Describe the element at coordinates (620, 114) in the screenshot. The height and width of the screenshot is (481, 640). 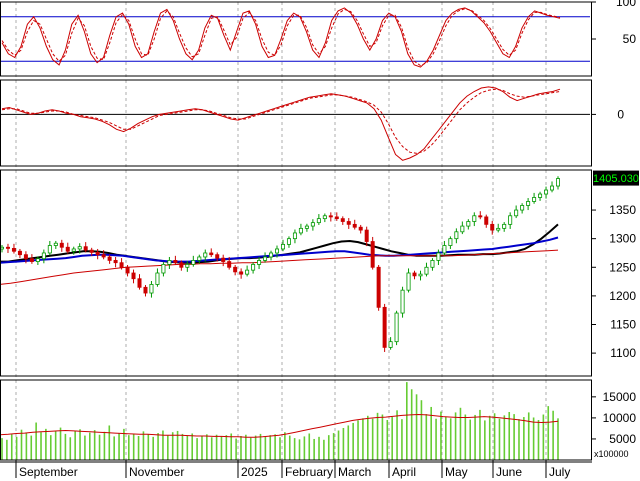
I see `y-tick-label: 0` at that location.